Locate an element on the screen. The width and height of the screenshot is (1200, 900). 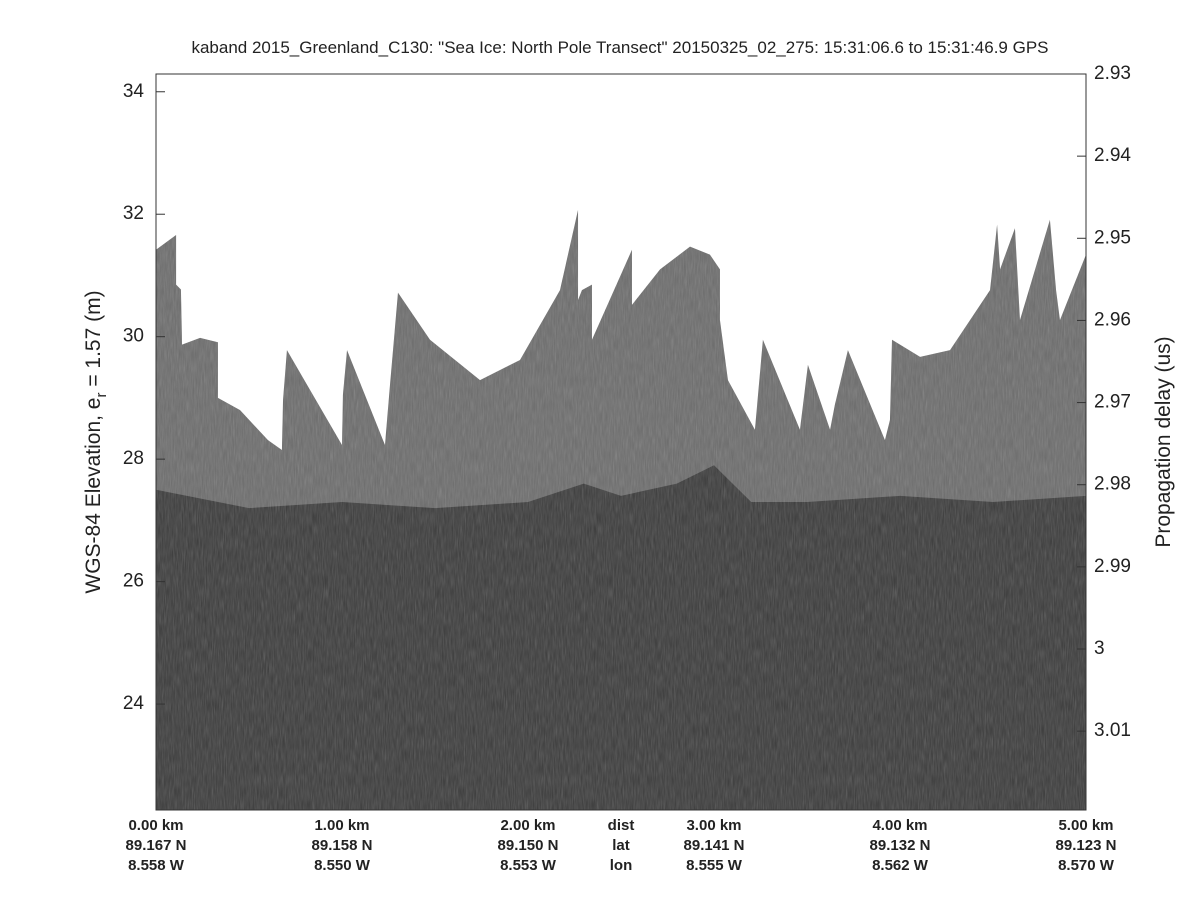
y-tick-label: 26 is located at coordinates (133, 581).